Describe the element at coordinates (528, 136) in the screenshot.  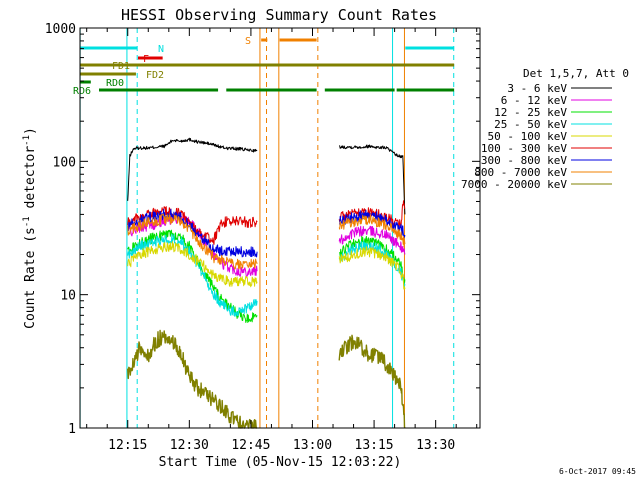
I see `legend-label-4: 50 - 100 keV` at that location.